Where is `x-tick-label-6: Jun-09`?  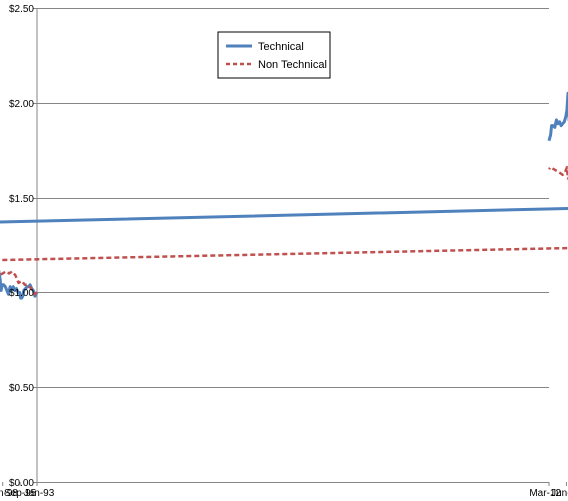 x-tick-label-6: Jun-09 is located at coordinates (559, 493).